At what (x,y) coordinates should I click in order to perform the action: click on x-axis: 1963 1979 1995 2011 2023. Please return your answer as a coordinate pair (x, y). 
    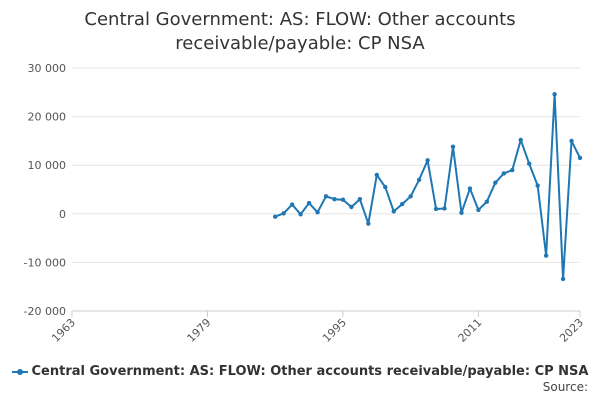
    Looking at the image, I should click on (317, 327).